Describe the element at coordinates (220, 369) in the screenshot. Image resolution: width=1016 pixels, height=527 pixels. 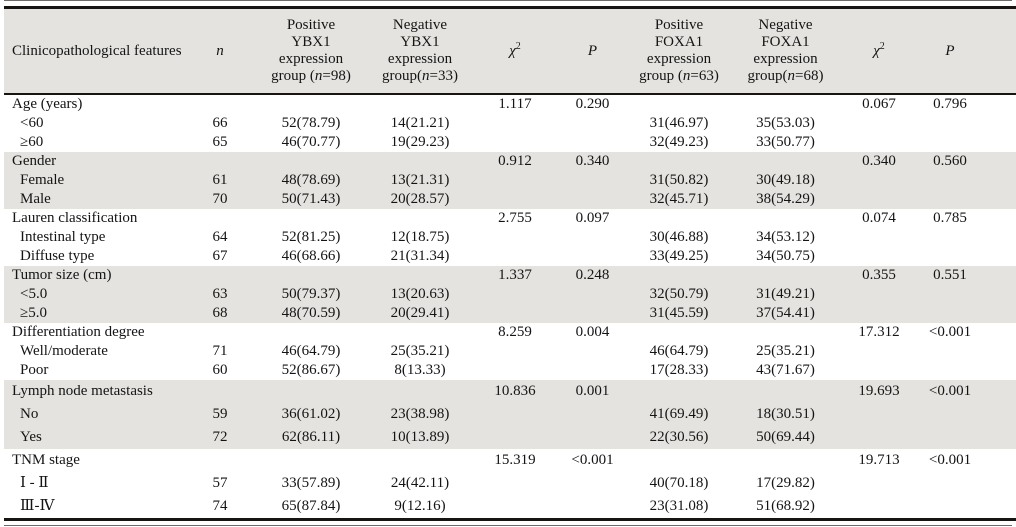
I see `n-cell: 60` at that location.